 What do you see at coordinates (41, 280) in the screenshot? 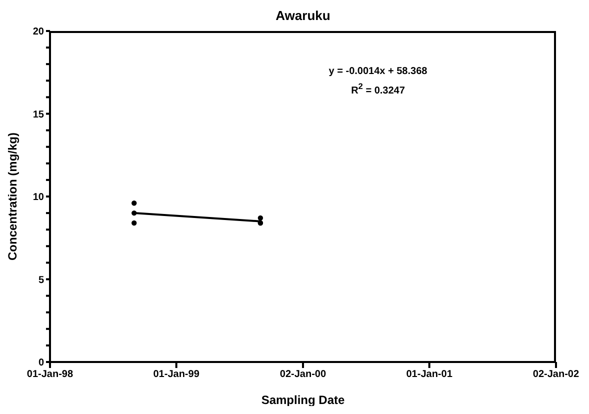
I see `y-tick-label: 5` at bounding box center [41, 280].